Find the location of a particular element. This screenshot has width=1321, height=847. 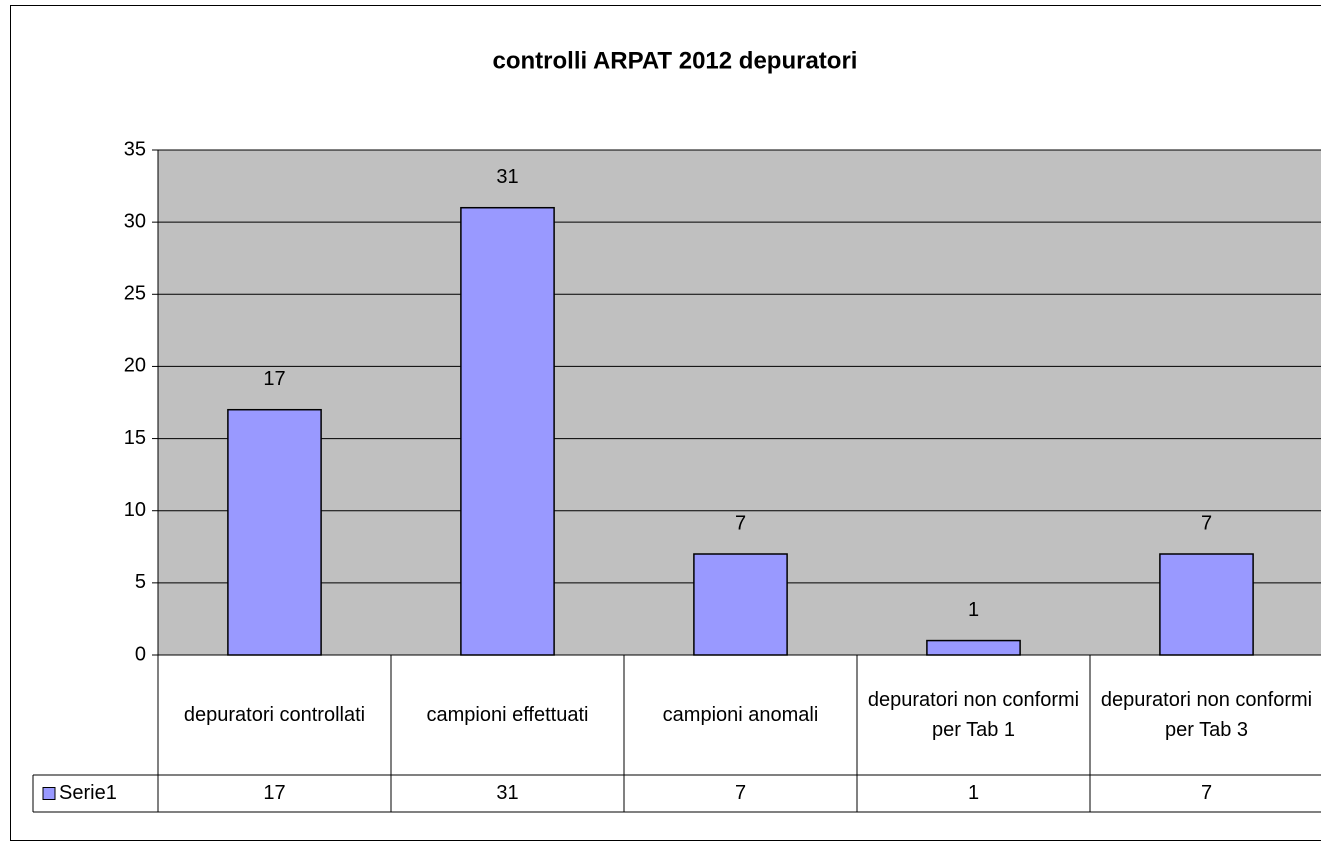

y-tick-label: 35 is located at coordinates (135, 149).